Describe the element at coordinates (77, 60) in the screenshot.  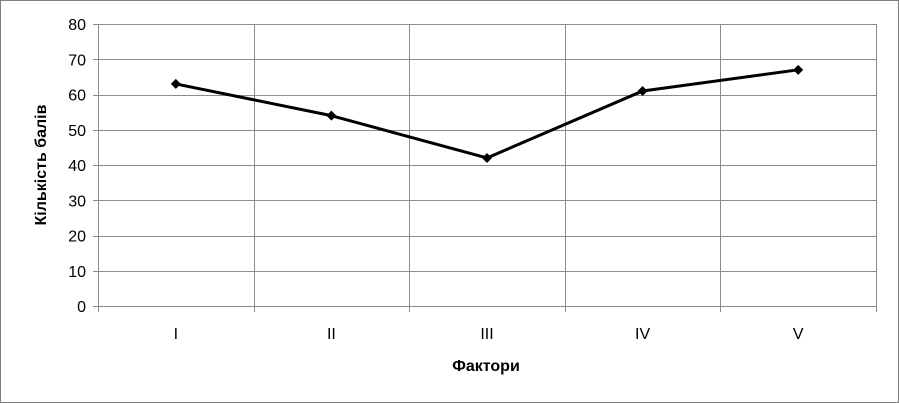
I see `y-tick-label: 70` at that location.